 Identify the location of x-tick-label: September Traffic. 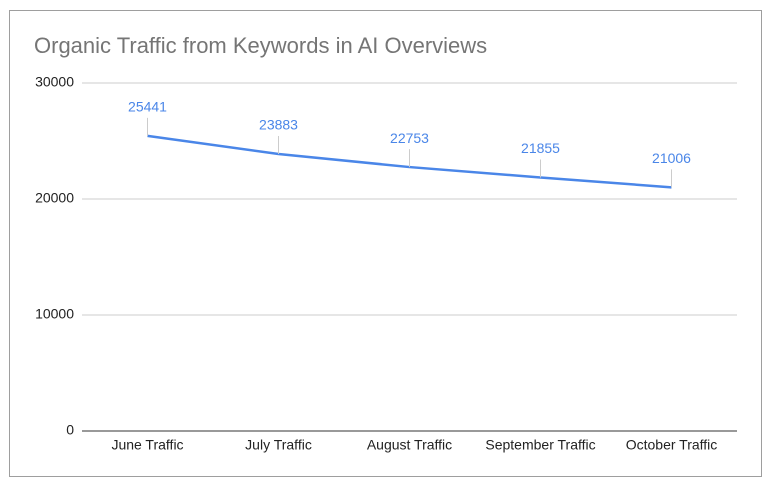
(540, 445).